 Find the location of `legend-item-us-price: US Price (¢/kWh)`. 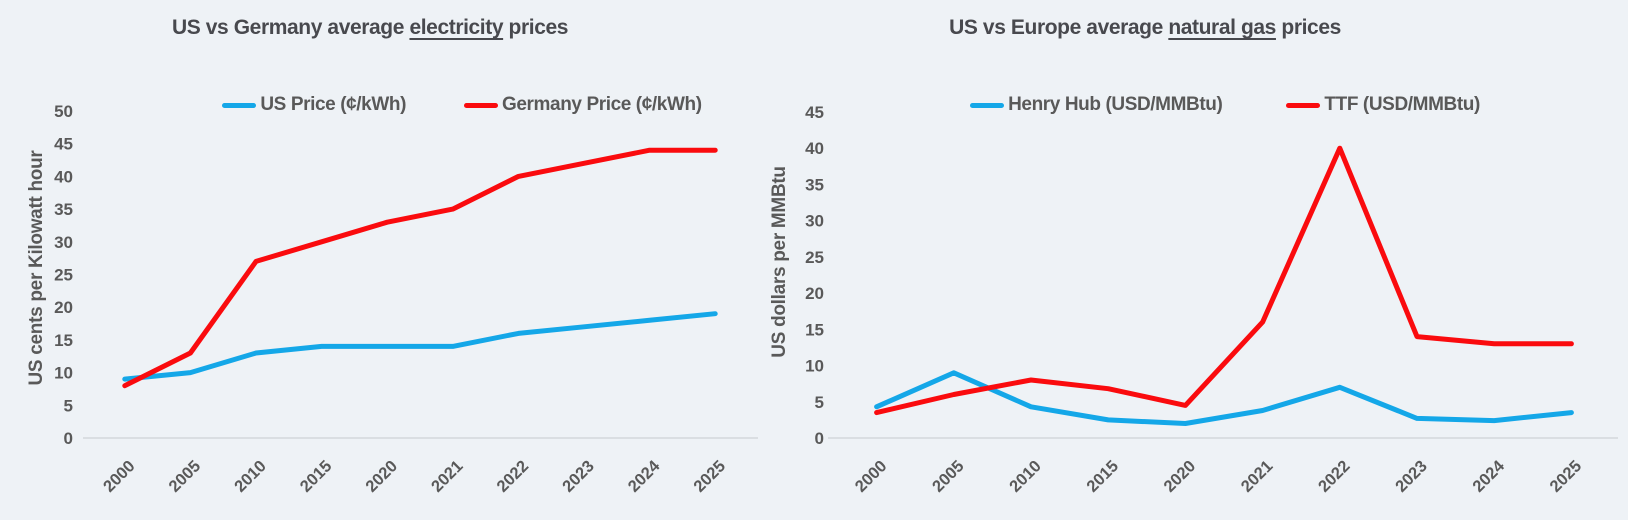

legend-item-us-price: US Price (¢/kWh) is located at coordinates (314, 105).